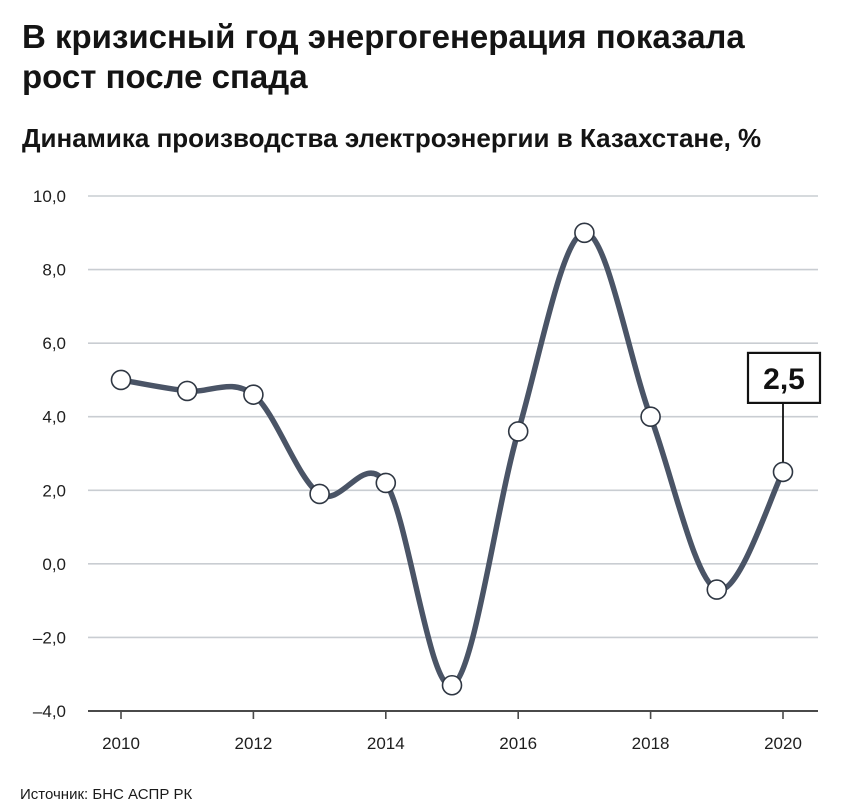 Image resolution: width=854 pixels, height=812 pixels. I want to click on y-tick-label: –2,0, so click(49, 637).